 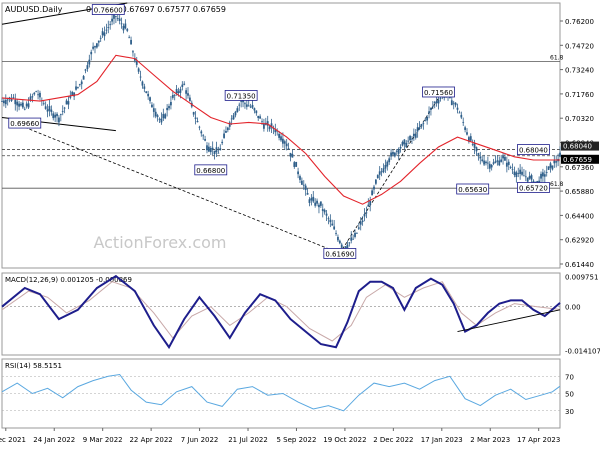 What do you see at coordinates (339, 254) in the screenshot?
I see `price-annotation-label: 0.61690` at bounding box center [339, 254].